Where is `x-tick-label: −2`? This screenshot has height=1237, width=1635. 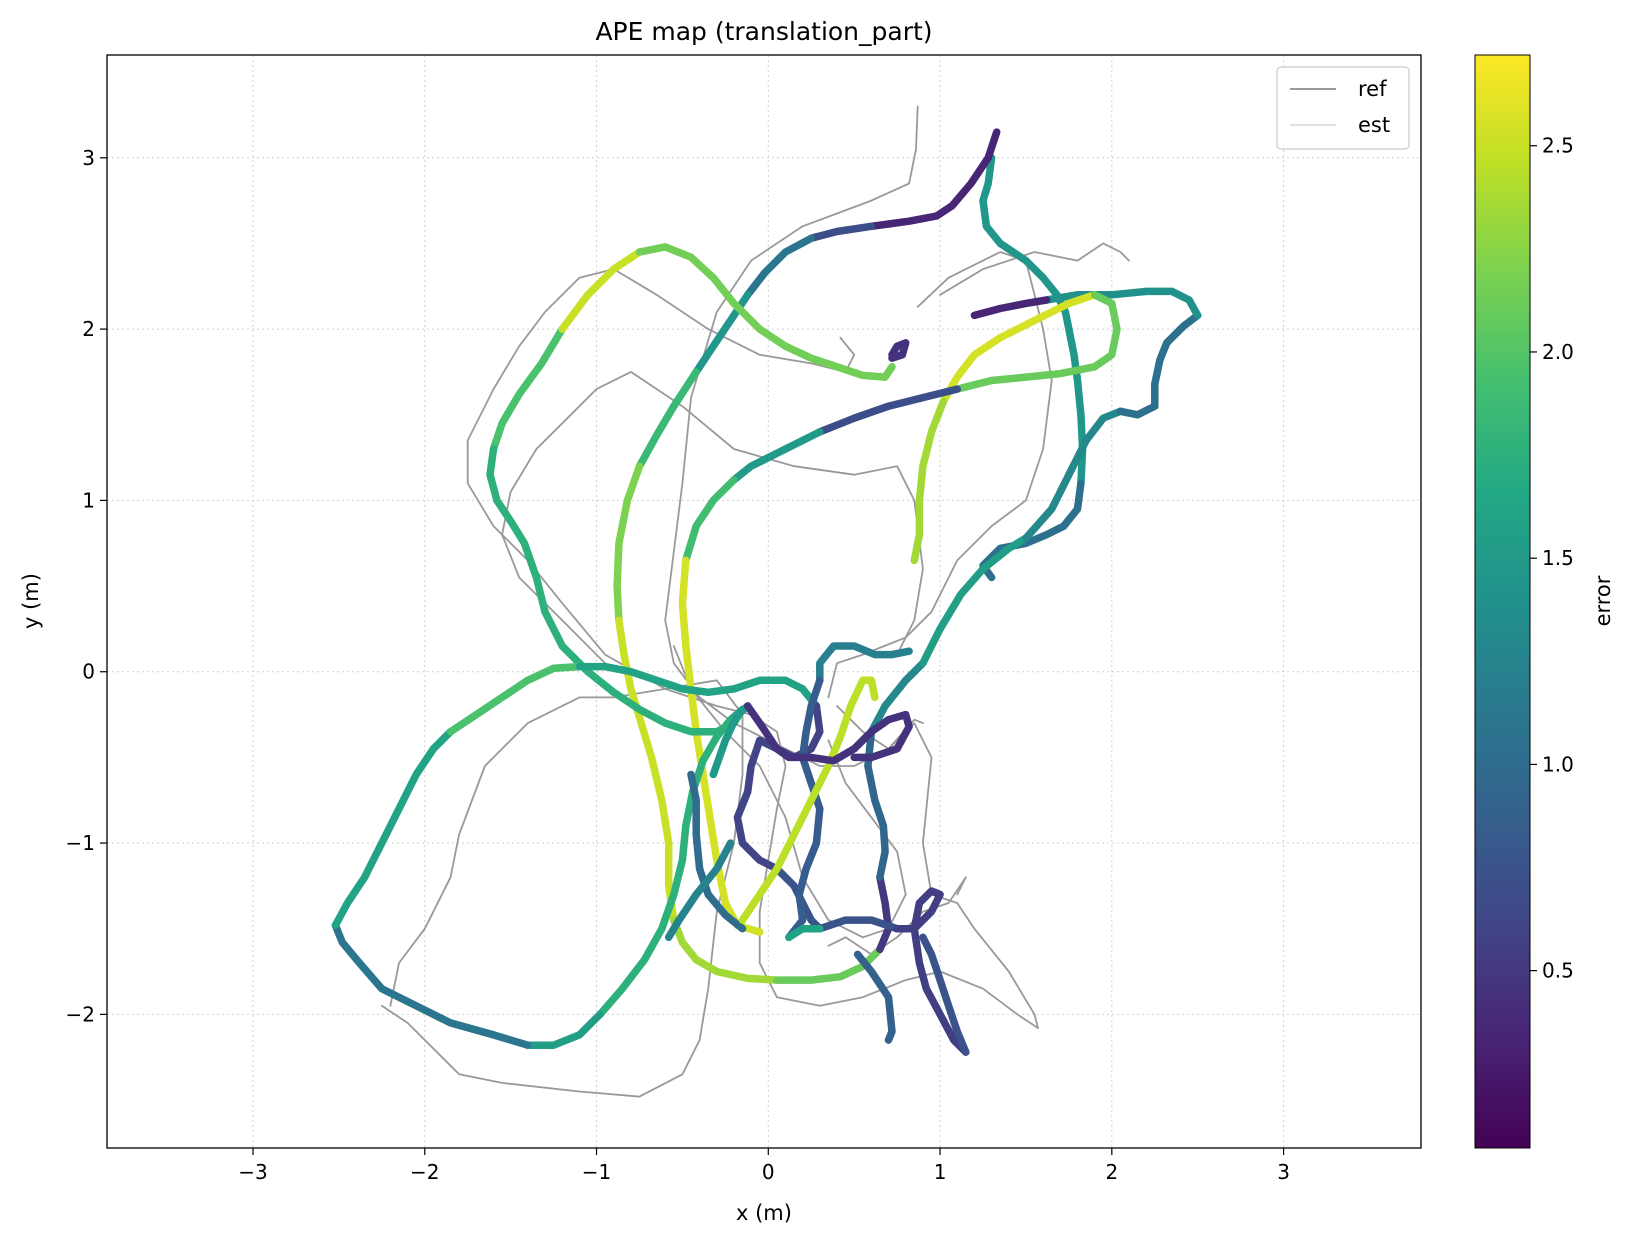
x-tick-label: −2 is located at coordinates (424, 1172).